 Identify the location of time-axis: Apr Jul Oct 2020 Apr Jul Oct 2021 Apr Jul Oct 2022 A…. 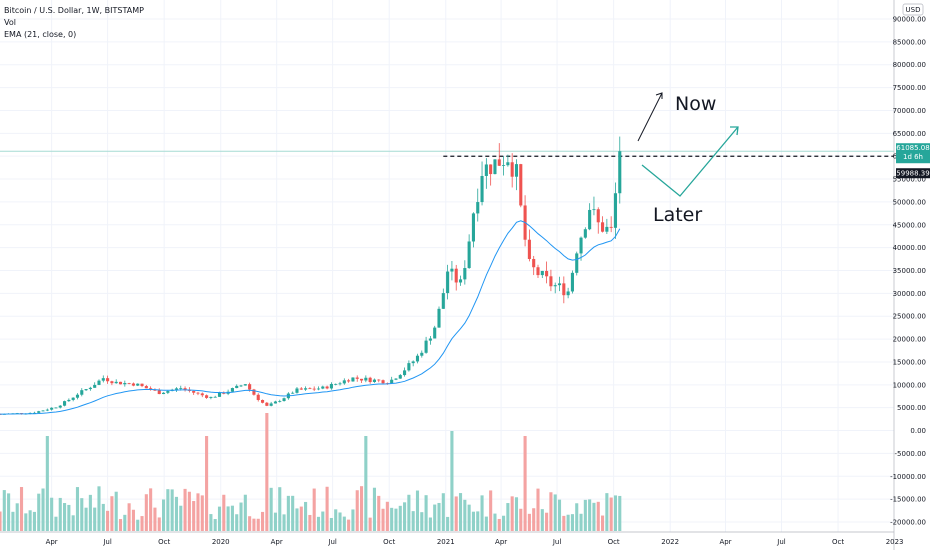
(475, 542).